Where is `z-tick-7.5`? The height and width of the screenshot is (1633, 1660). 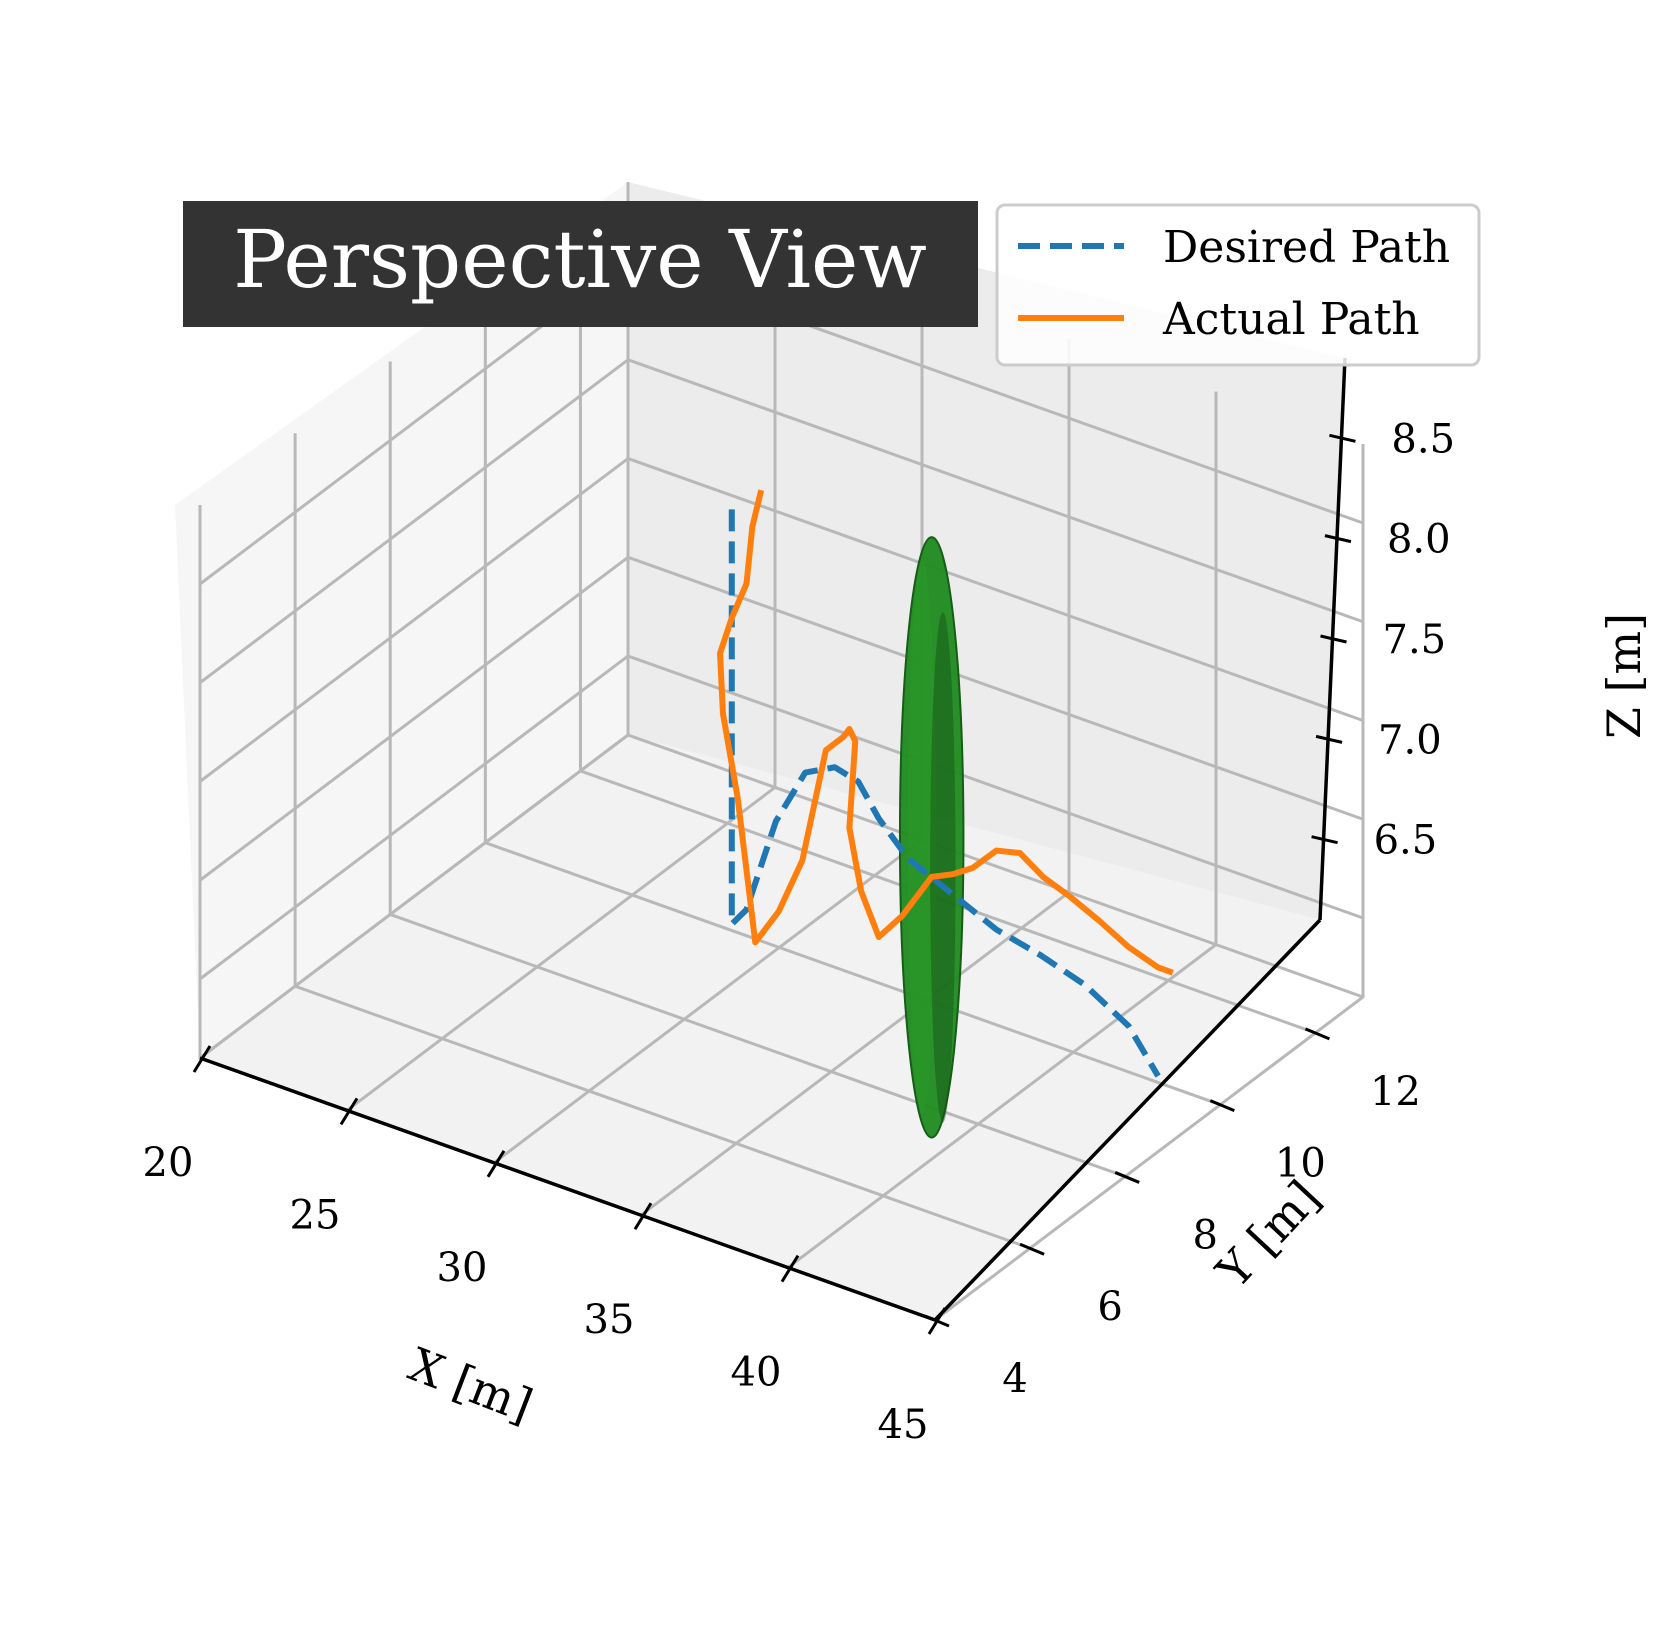 z-tick-7.5 is located at coordinates (1333, 639).